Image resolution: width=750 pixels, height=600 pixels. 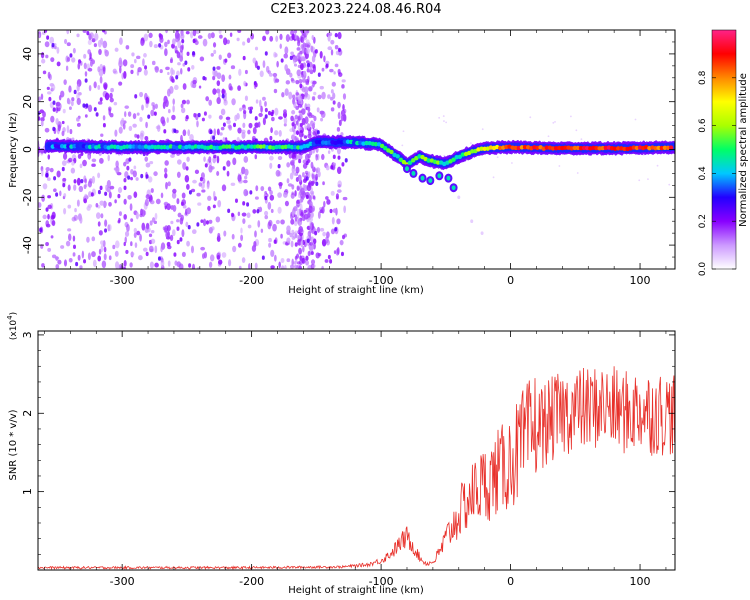 I want to click on colorbar-tick-label: 0.4, so click(x=703, y=173).